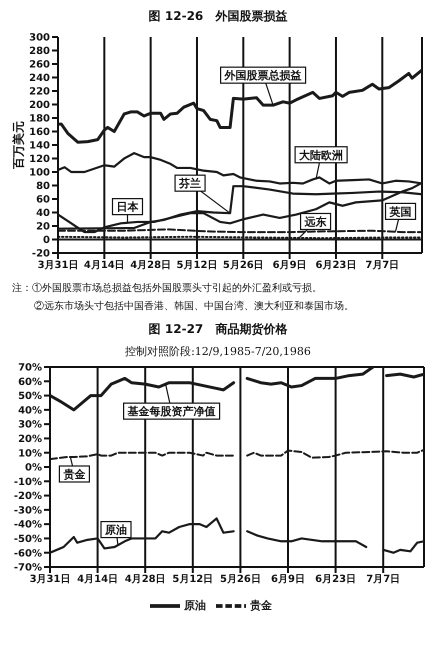 The image size is (436, 659). I want to click on legend-label: 贵金, so click(261, 605).